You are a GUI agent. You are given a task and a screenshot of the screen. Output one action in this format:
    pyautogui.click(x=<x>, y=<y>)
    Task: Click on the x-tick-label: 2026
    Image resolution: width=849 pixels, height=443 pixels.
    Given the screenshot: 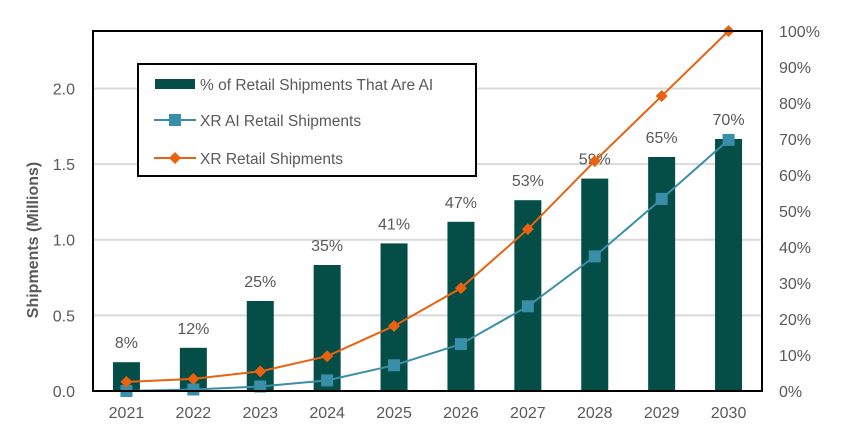 What is the action you would take?
    pyautogui.click(x=461, y=413)
    